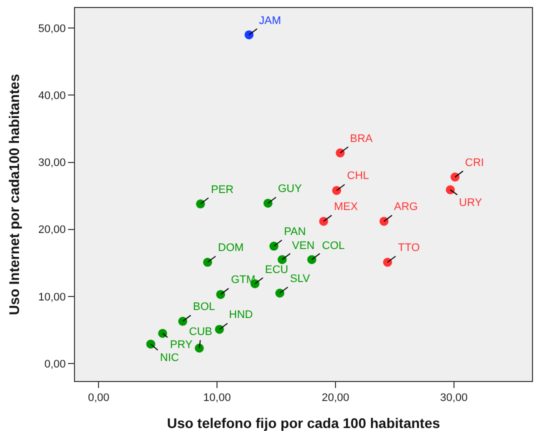 The height and width of the screenshot is (431, 535). I want to click on y-axis-title: Uso Internet por cada100 habitantes, so click(14, 195).